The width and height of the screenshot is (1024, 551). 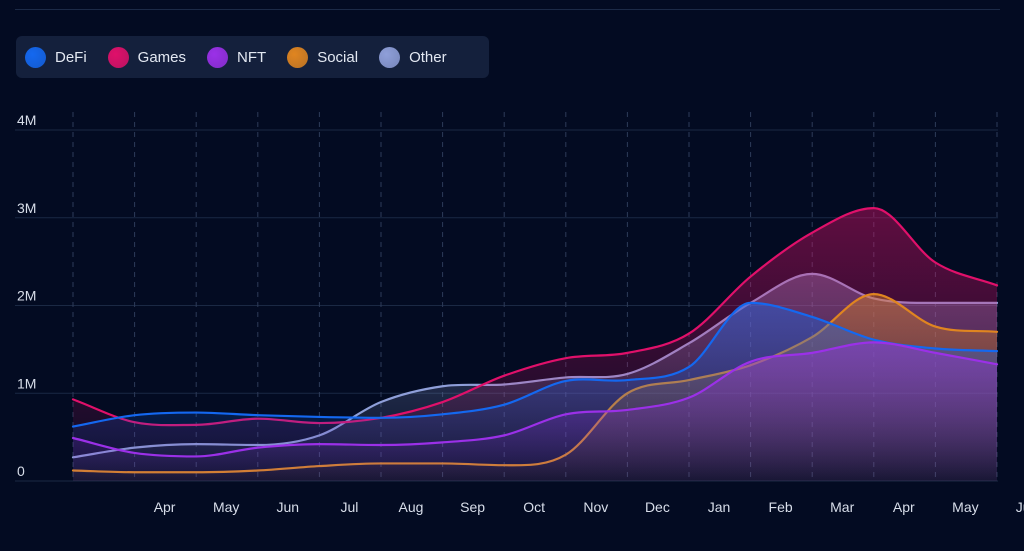 What do you see at coordinates (26, 120) in the screenshot?
I see `y-tick-label: 4M` at bounding box center [26, 120].